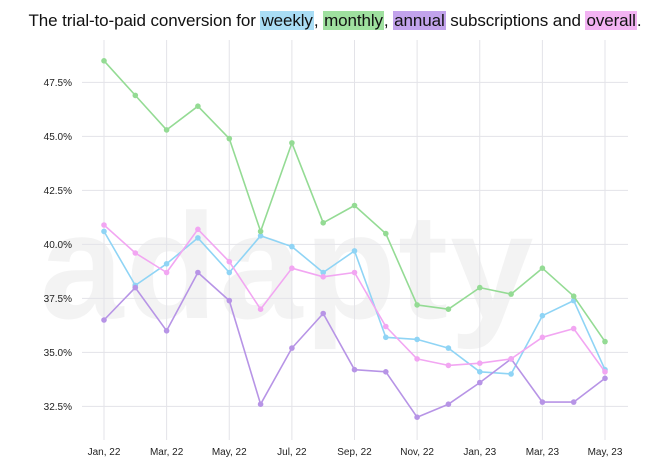  I want to click on y-tick-label: 32.5%, so click(58, 407).